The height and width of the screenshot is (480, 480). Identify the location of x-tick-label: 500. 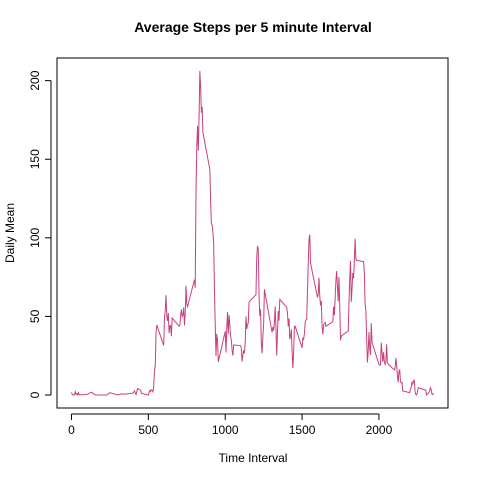
(148, 430).